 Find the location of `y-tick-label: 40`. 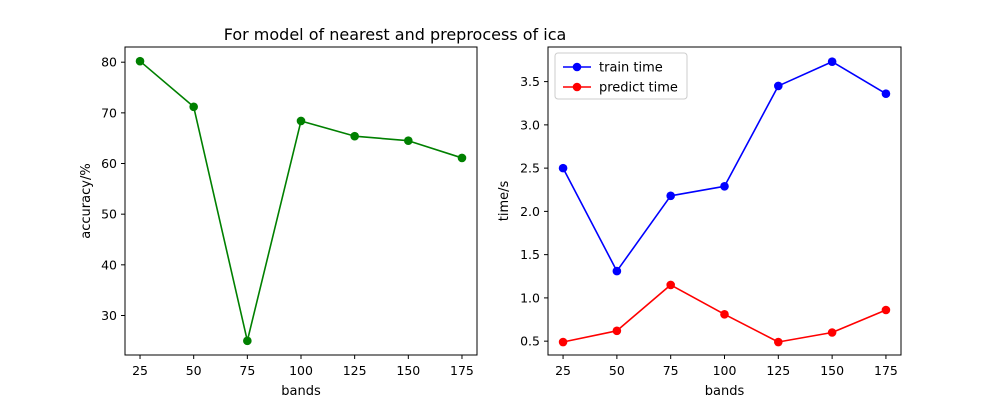

y-tick-label: 40 is located at coordinates (109, 264).